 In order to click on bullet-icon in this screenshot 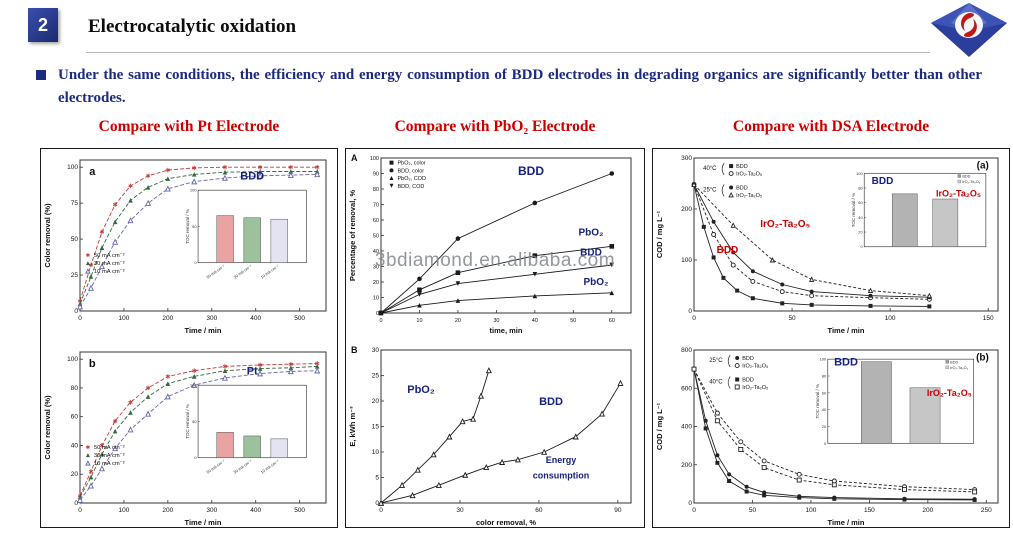, I will do `click(41, 75)`.